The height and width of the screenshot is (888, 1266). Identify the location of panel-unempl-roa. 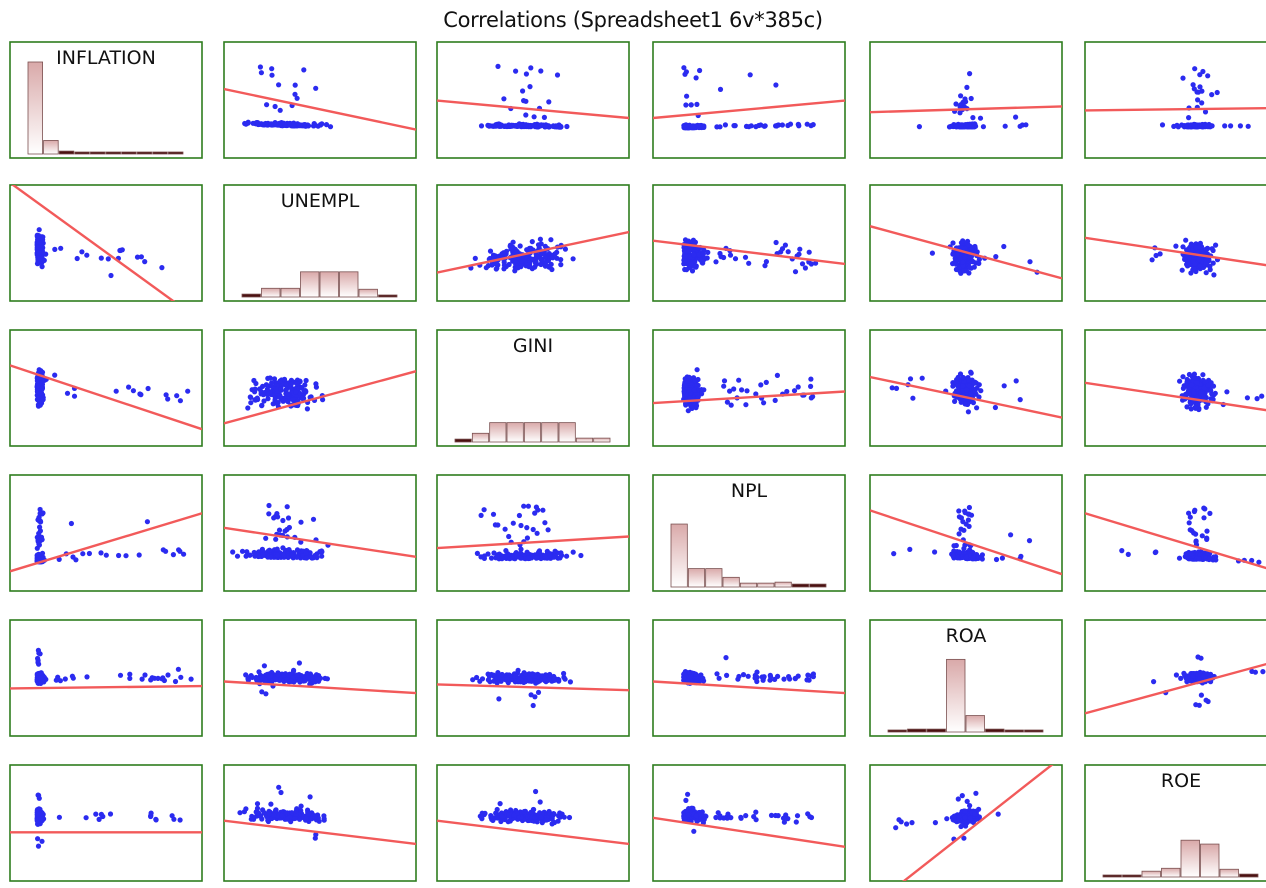
(966, 243).